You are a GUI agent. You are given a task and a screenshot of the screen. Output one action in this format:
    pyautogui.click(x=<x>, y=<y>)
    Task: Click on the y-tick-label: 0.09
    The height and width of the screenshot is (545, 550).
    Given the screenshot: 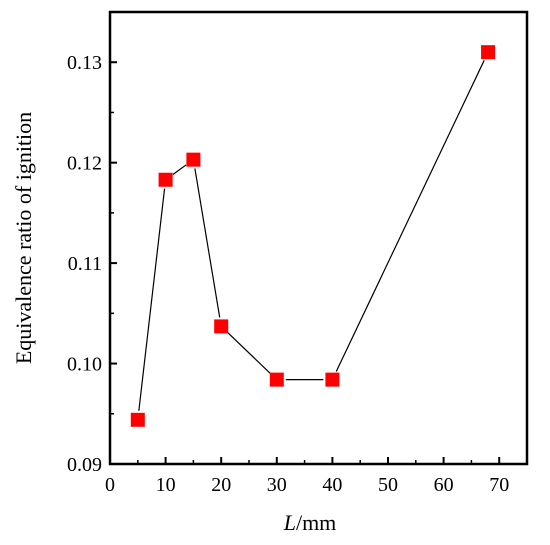 What is the action you would take?
    pyautogui.click(x=84, y=465)
    